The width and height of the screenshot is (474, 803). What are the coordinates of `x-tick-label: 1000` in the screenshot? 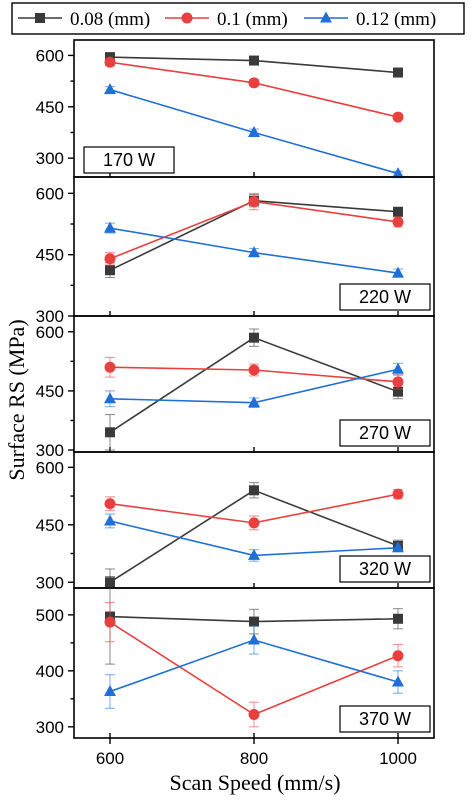 It's located at (398, 758).